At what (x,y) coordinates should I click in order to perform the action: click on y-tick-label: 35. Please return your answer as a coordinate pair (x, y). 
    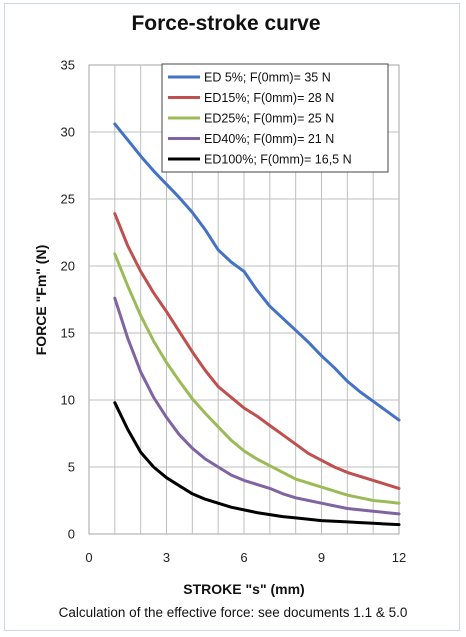
    Looking at the image, I should click on (68, 65).